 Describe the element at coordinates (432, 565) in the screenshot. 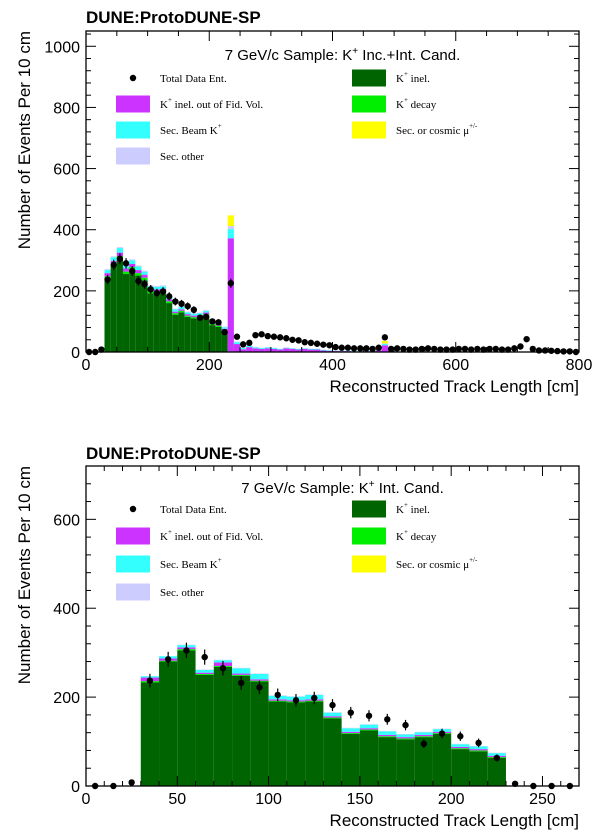

I see `legend-label-base: Sec. or cosmic μ` at that location.